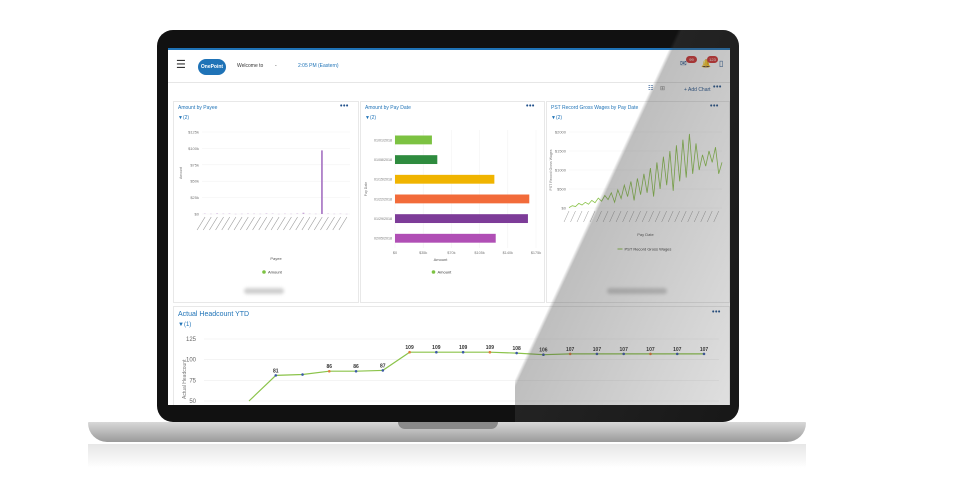 The width and height of the screenshot is (960, 491). I want to click on y-tick-label: $2000, so click(561, 132).